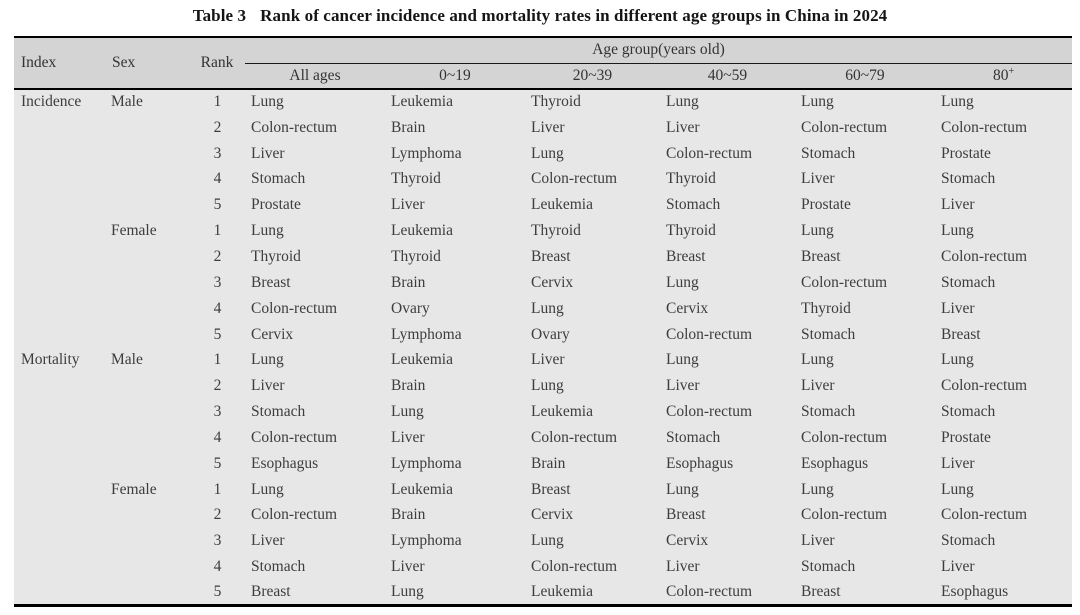 The width and height of the screenshot is (1080, 615). What do you see at coordinates (426, 334) in the screenshot?
I see `cancer-cell: Lymphoma` at bounding box center [426, 334].